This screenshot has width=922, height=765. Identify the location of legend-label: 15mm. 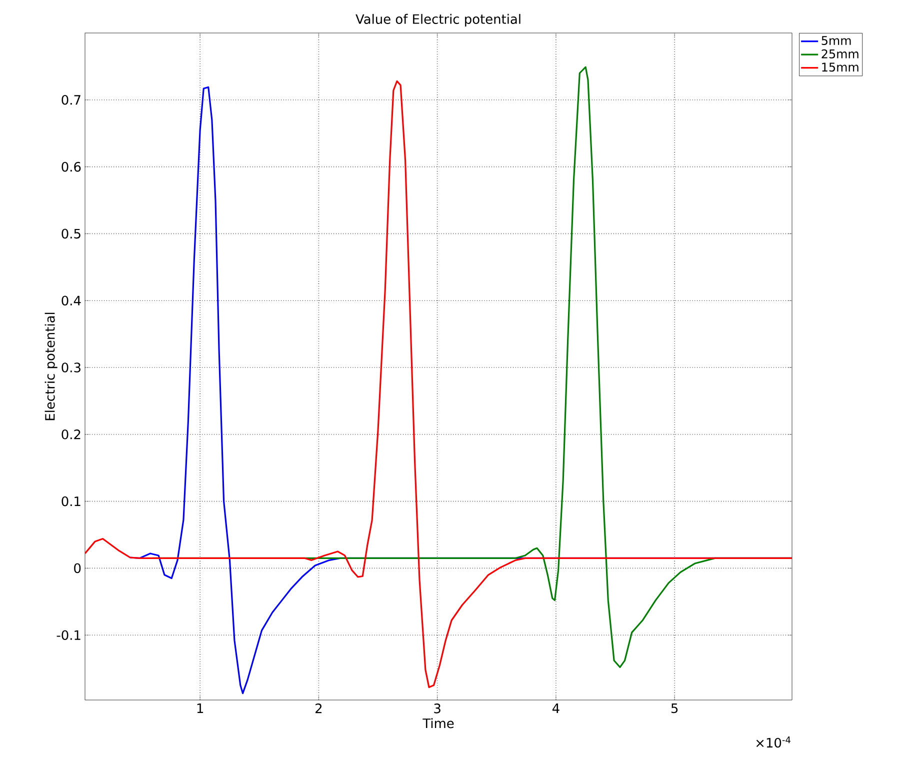
(840, 67).